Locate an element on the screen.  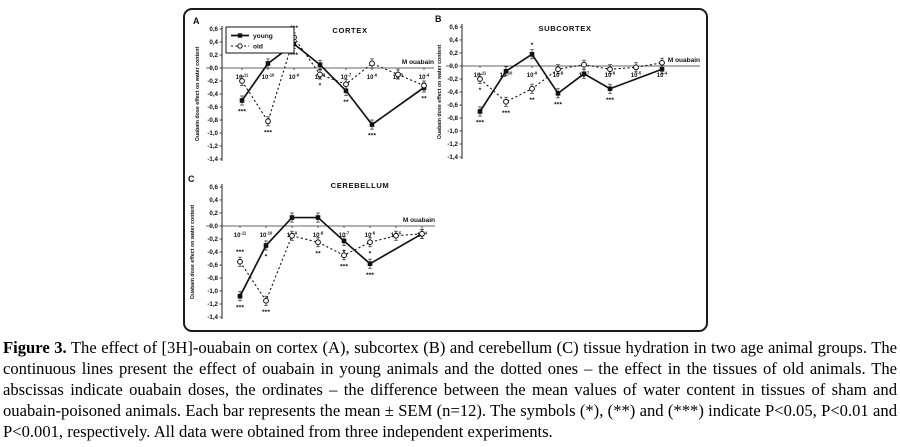
series-significance-young: ************* is located at coordinates (332, 96).